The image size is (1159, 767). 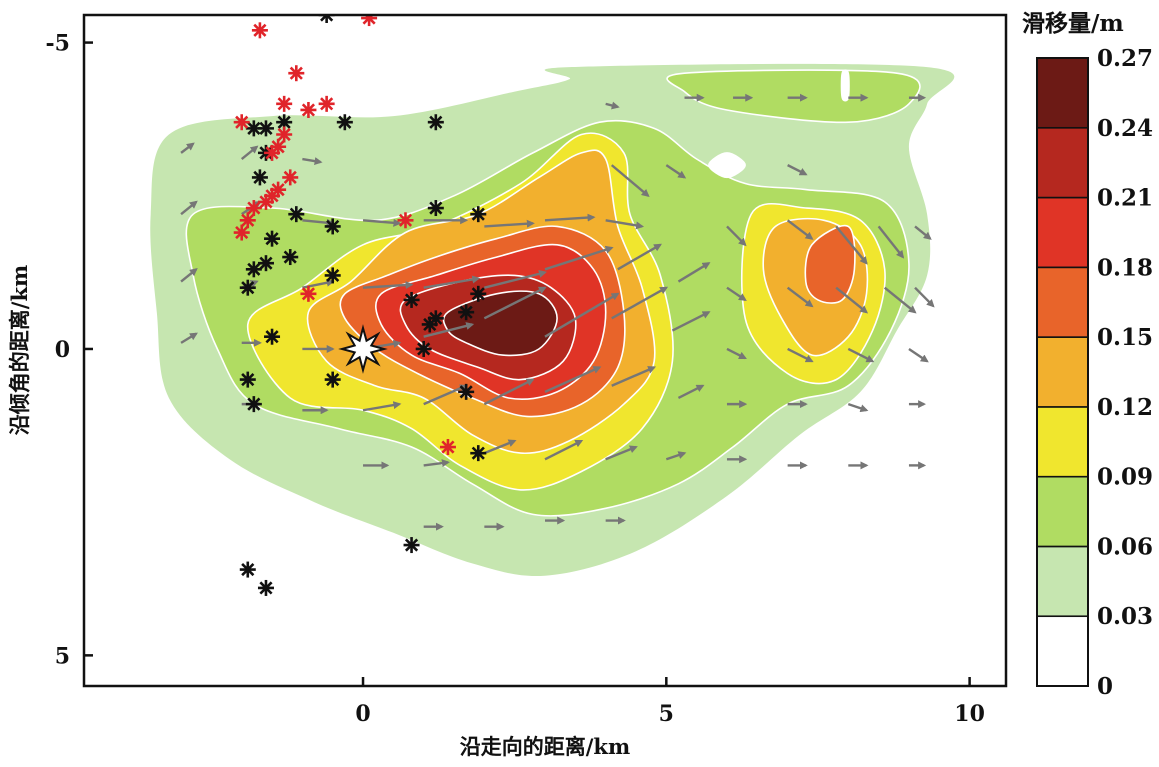 I want to click on y-axis-title: 沿倾角的距离/km, so click(x=19, y=350).